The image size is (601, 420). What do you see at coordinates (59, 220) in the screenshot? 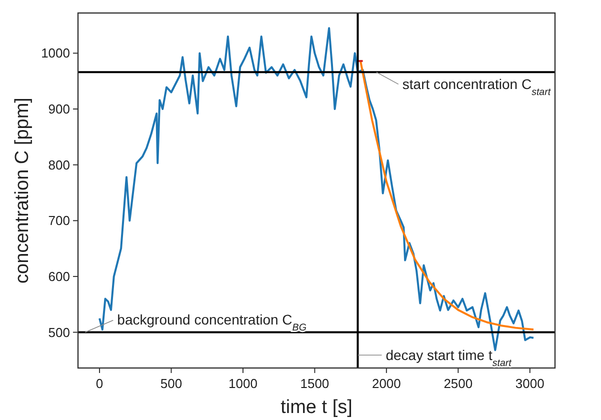
I see `y-tick-label: 700` at bounding box center [59, 220].